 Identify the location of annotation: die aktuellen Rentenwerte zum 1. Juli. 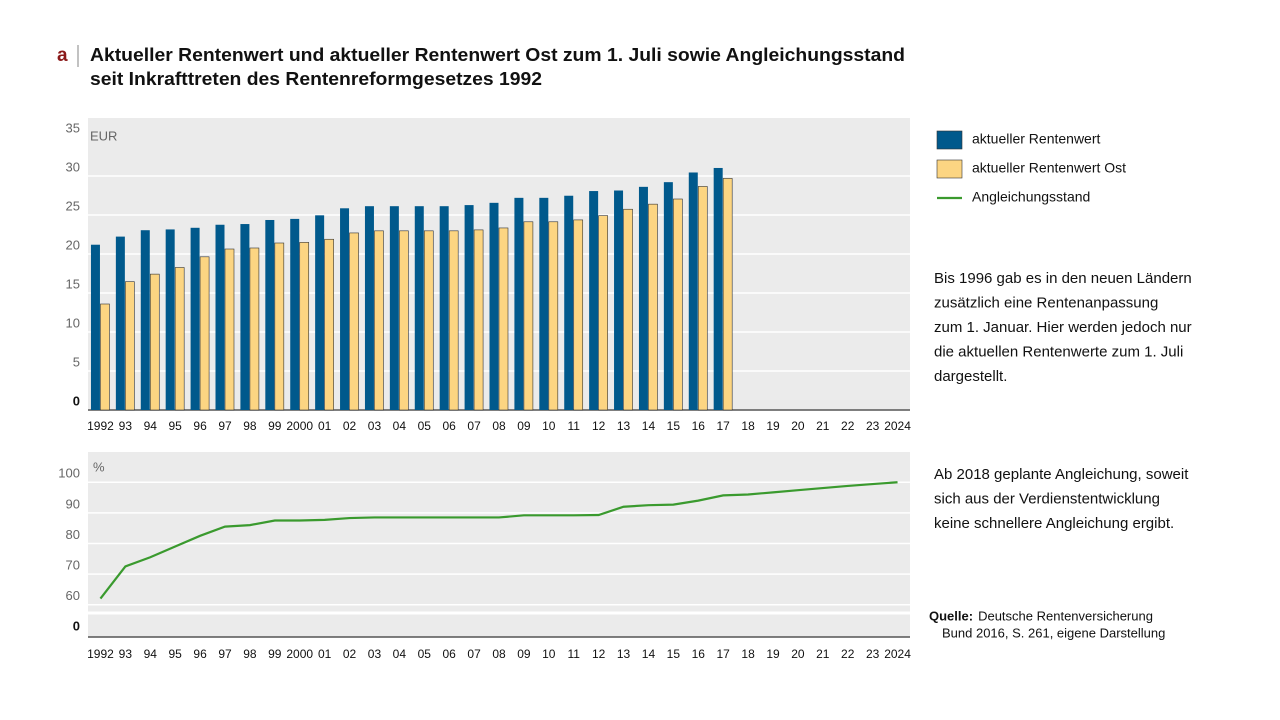
(1058, 351).